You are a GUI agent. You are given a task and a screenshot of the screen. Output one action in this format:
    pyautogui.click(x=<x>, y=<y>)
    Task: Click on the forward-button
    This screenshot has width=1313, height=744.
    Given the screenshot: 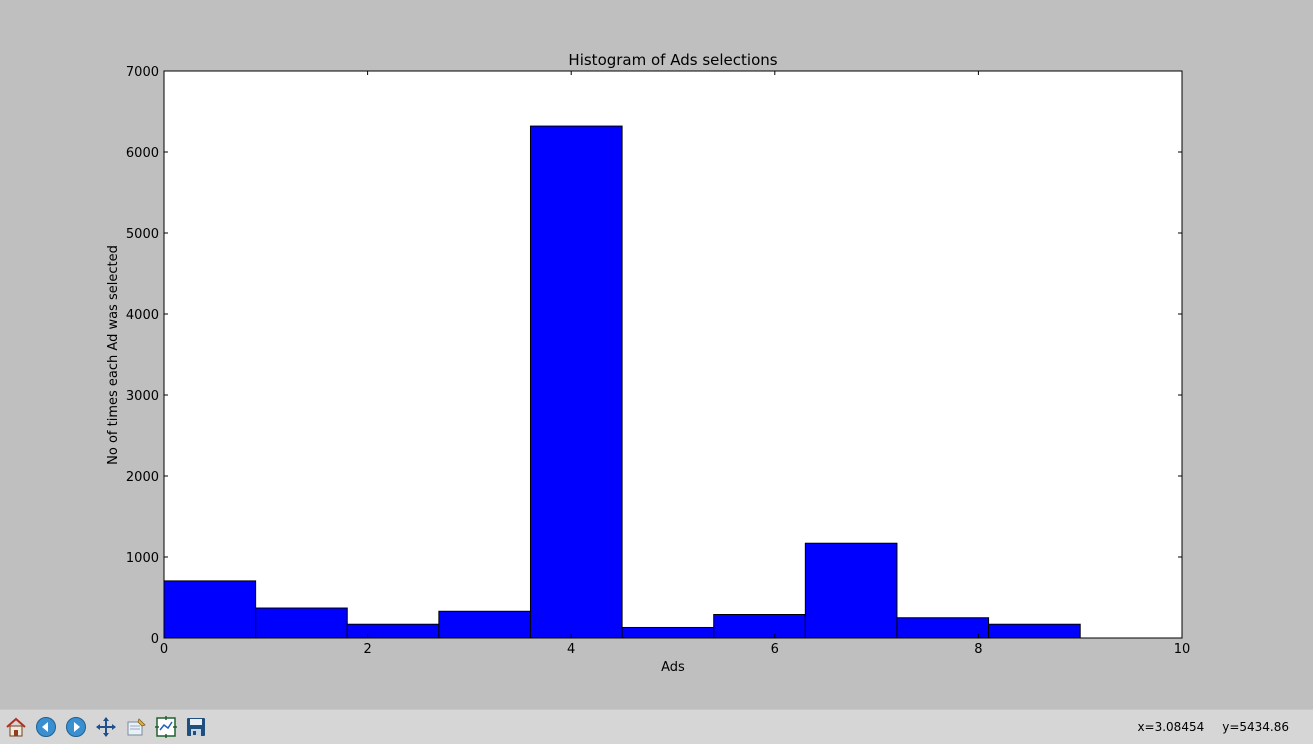 What is the action you would take?
    pyautogui.click(x=76, y=727)
    